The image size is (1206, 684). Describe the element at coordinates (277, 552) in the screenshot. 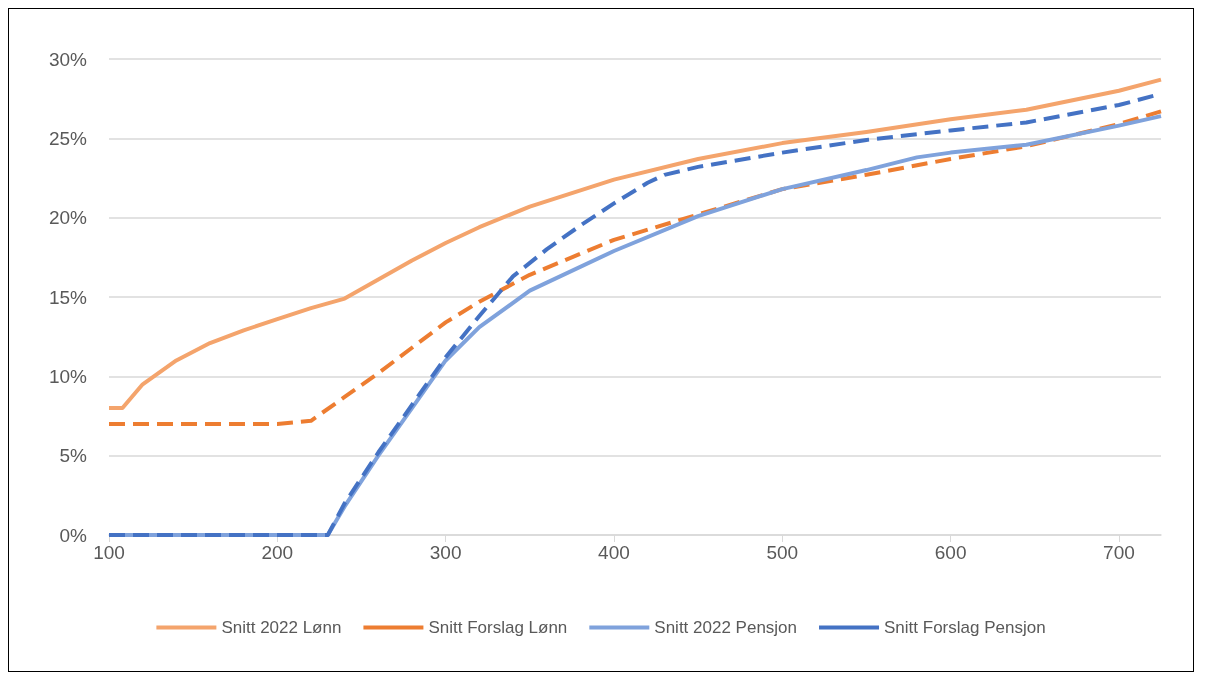

I see `x-tick-label: 200` at that location.